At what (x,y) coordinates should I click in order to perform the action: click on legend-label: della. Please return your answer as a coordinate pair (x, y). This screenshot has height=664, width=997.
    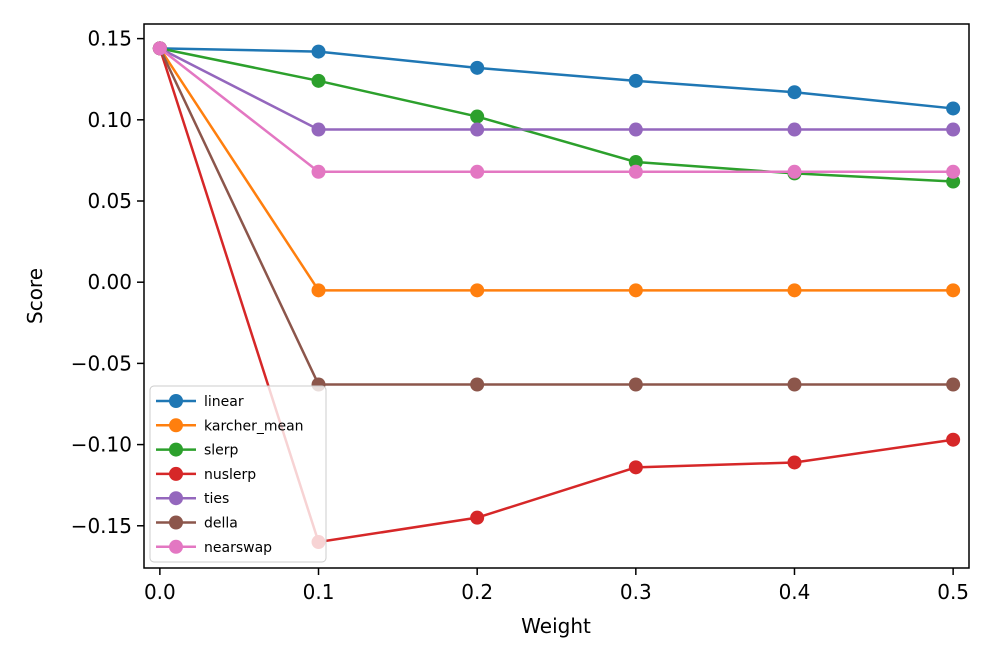
    Looking at the image, I should click on (221, 524).